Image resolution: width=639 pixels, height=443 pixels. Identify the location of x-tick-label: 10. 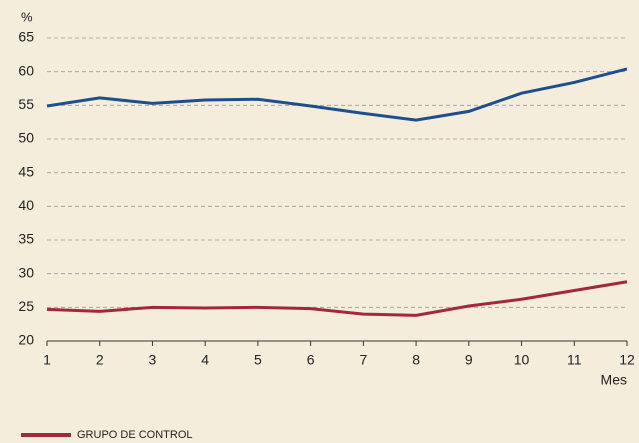
(522, 360).